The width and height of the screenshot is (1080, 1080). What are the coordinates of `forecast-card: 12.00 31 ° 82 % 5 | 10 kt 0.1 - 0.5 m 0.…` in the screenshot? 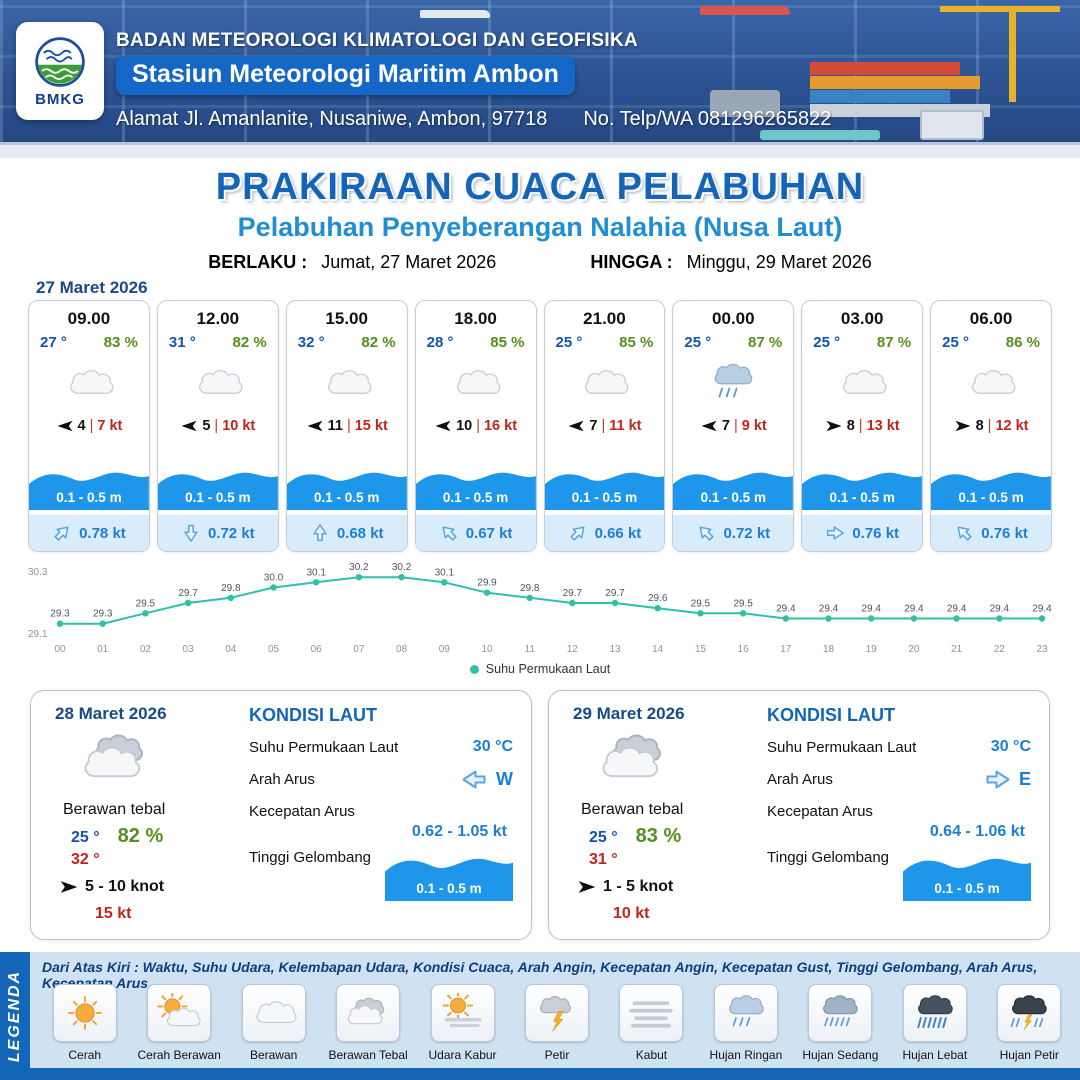 It's located at (217, 426).